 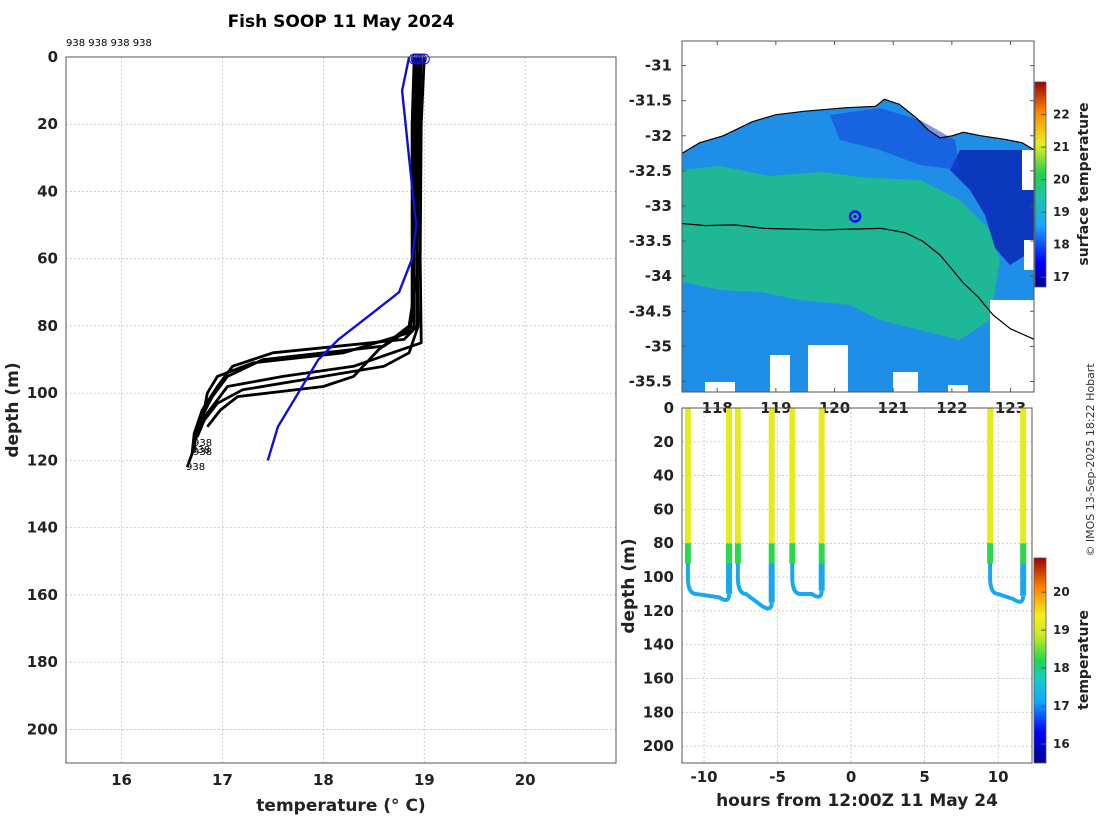 I want to click on x-tick-label: -10, so click(x=704, y=777).